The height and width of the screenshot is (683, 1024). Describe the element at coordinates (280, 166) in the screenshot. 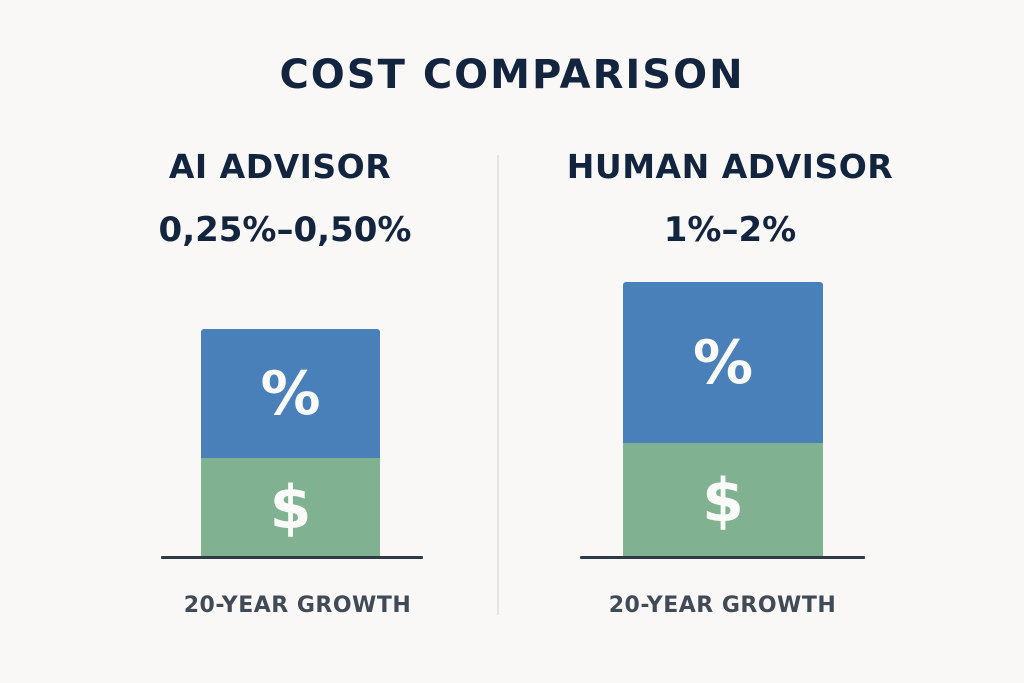

I see `ai-advisor-title: AI ADVISOR` at that location.